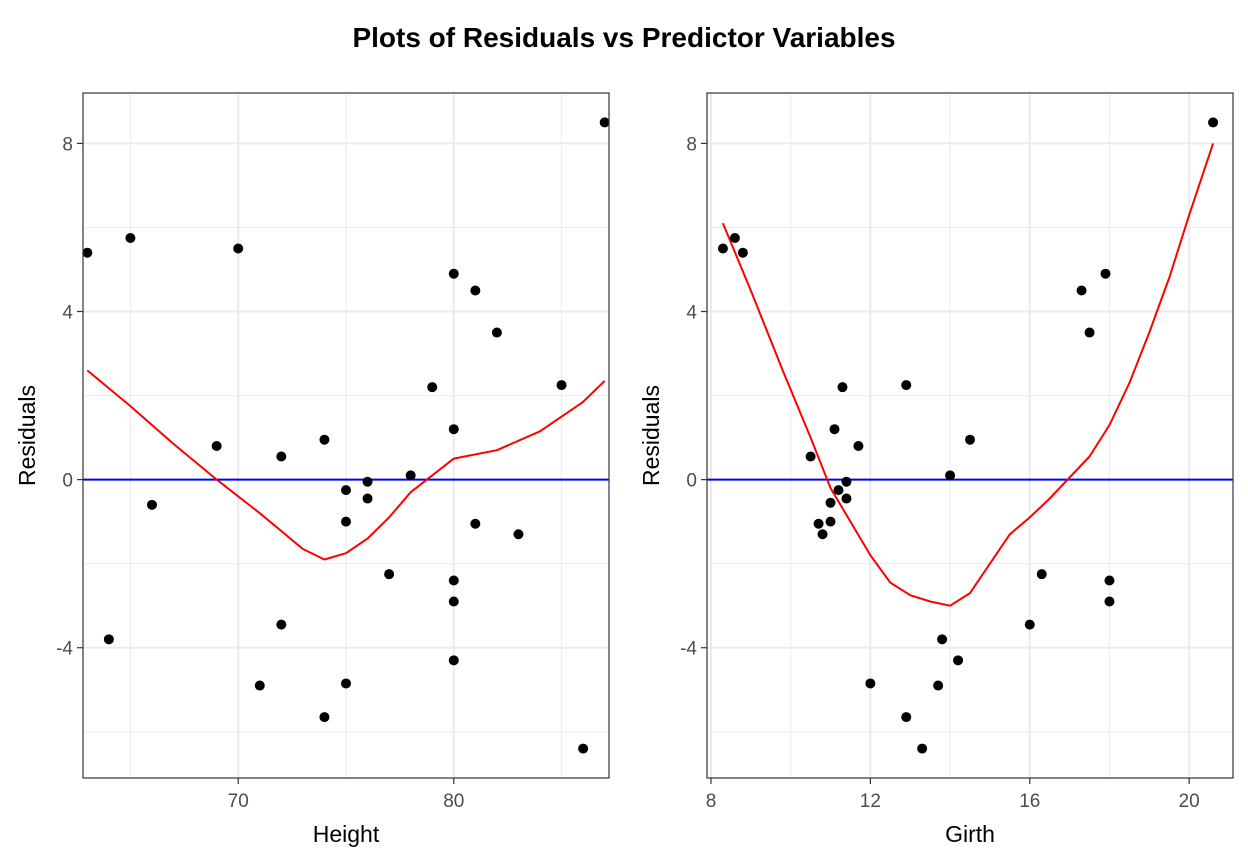  I want to click on x-tick-label: 12, so click(870, 801).